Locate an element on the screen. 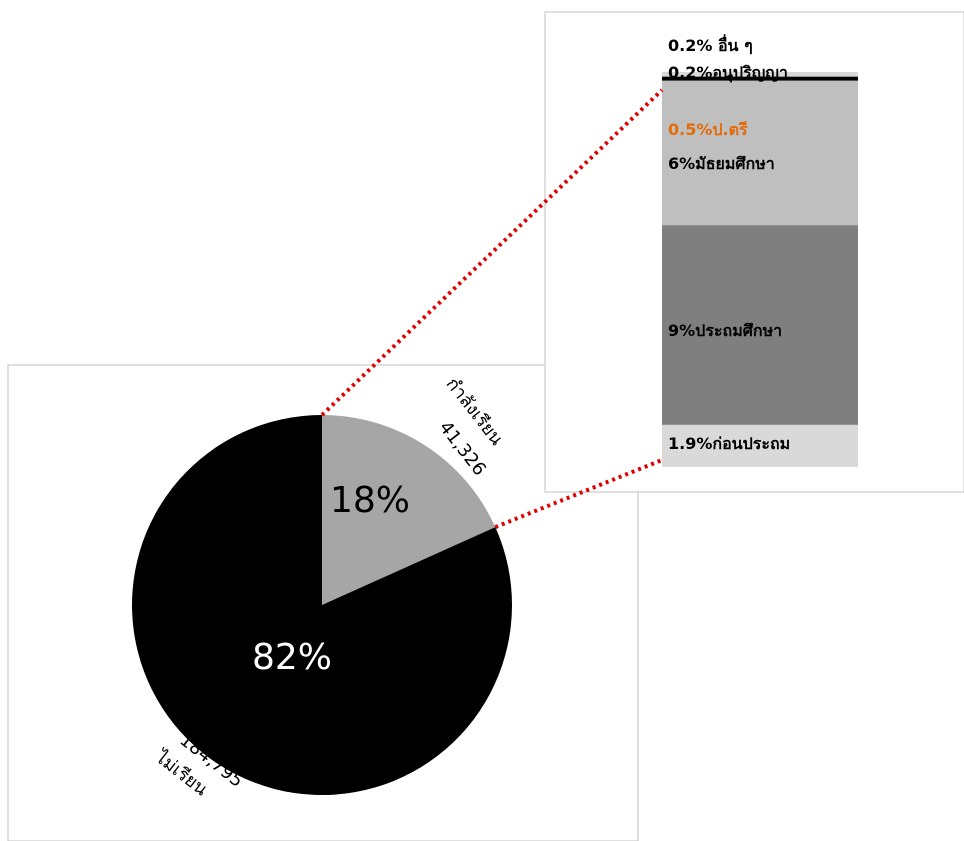  pie-percent-label-1: 82% is located at coordinates (292, 657).